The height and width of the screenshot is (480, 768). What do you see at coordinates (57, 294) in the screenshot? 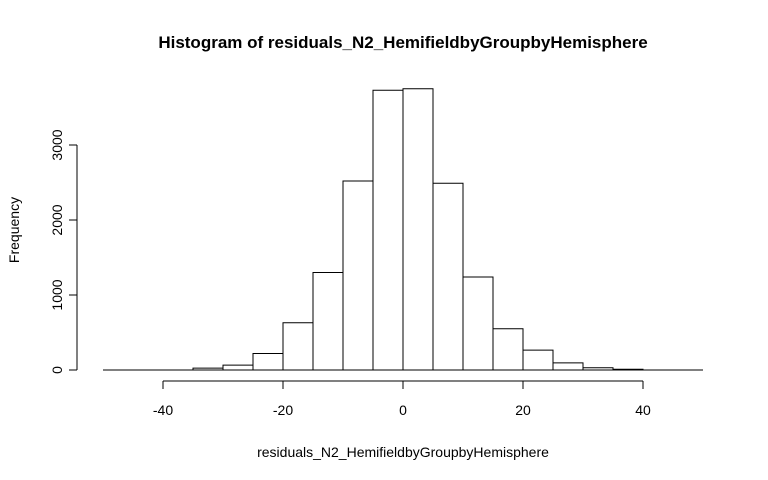
I see `y-tick-label: 1000` at bounding box center [57, 294].